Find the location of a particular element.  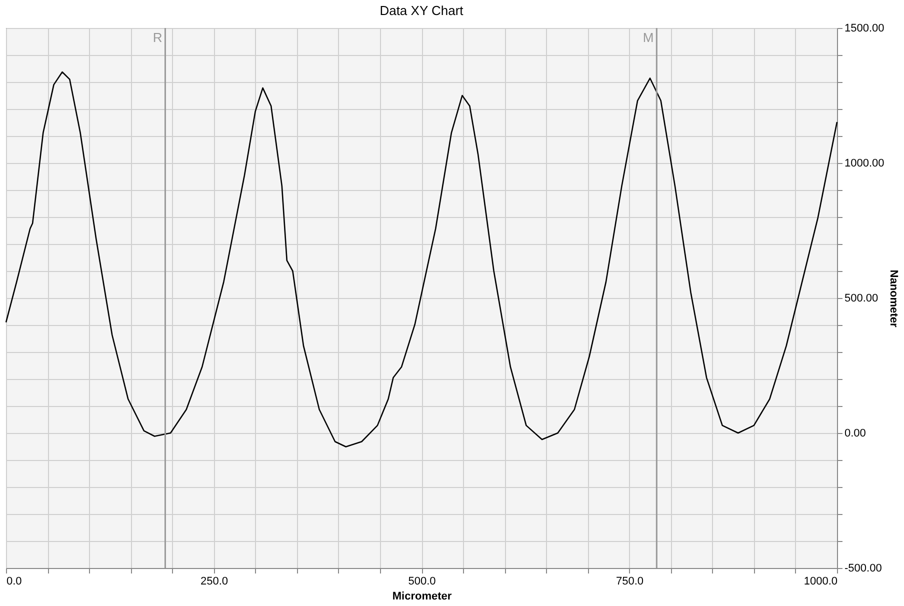

y-tick-label: -500.00 is located at coordinates (863, 568).